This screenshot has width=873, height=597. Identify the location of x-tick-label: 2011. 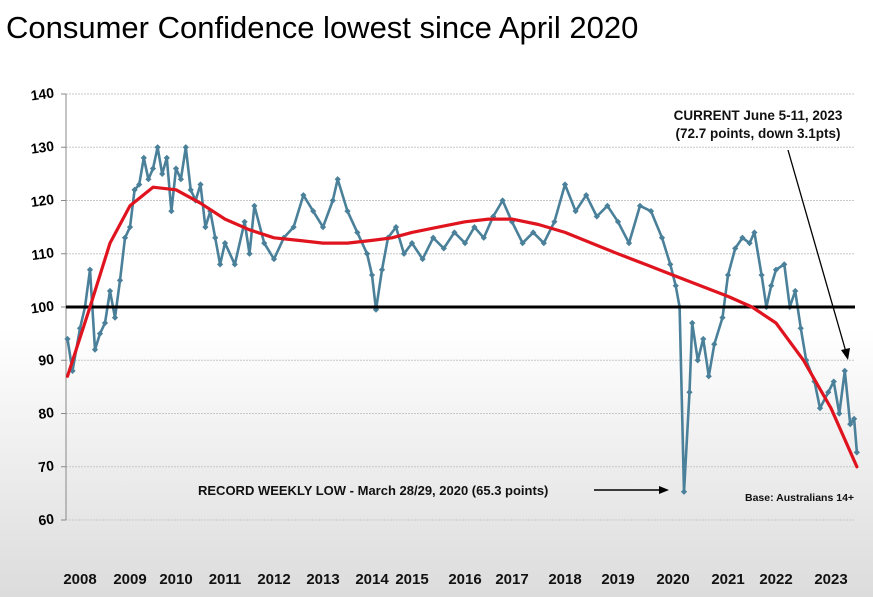
(225, 579).